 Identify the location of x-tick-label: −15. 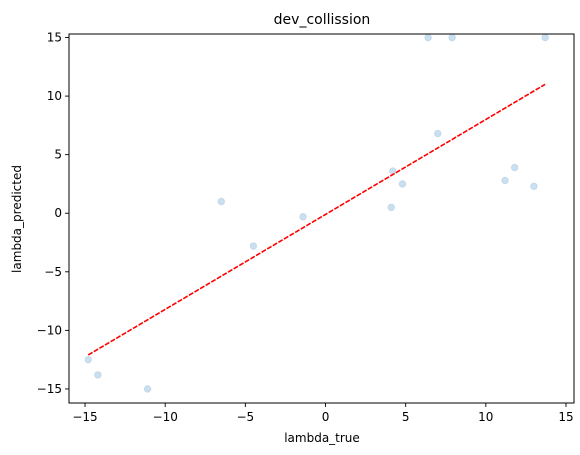
(84, 417).